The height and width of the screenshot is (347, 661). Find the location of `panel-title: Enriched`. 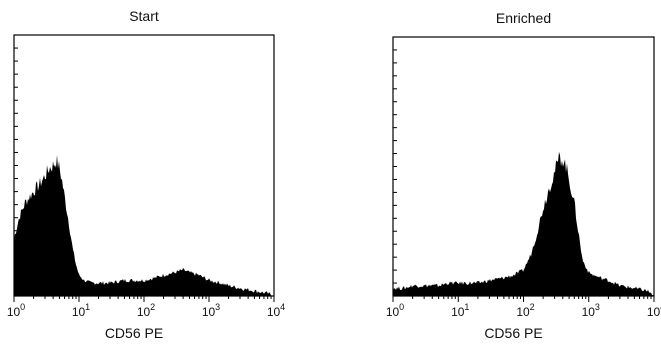

panel-title: Enriched is located at coordinates (523, 18).